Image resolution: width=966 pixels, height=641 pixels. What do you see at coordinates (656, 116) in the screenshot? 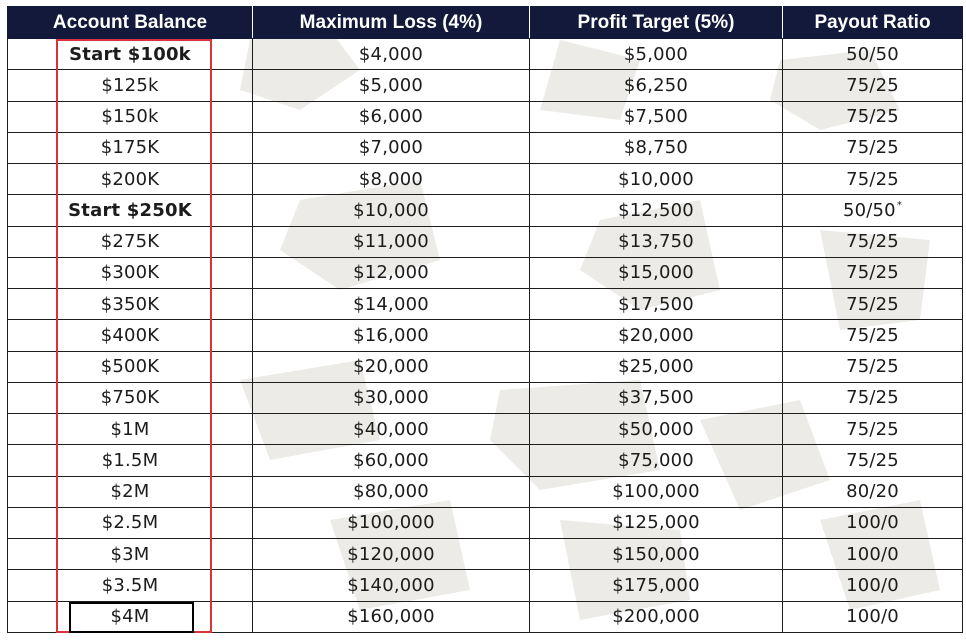
I see `cell-profit-target: $7,500` at bounding box center [656, 116].